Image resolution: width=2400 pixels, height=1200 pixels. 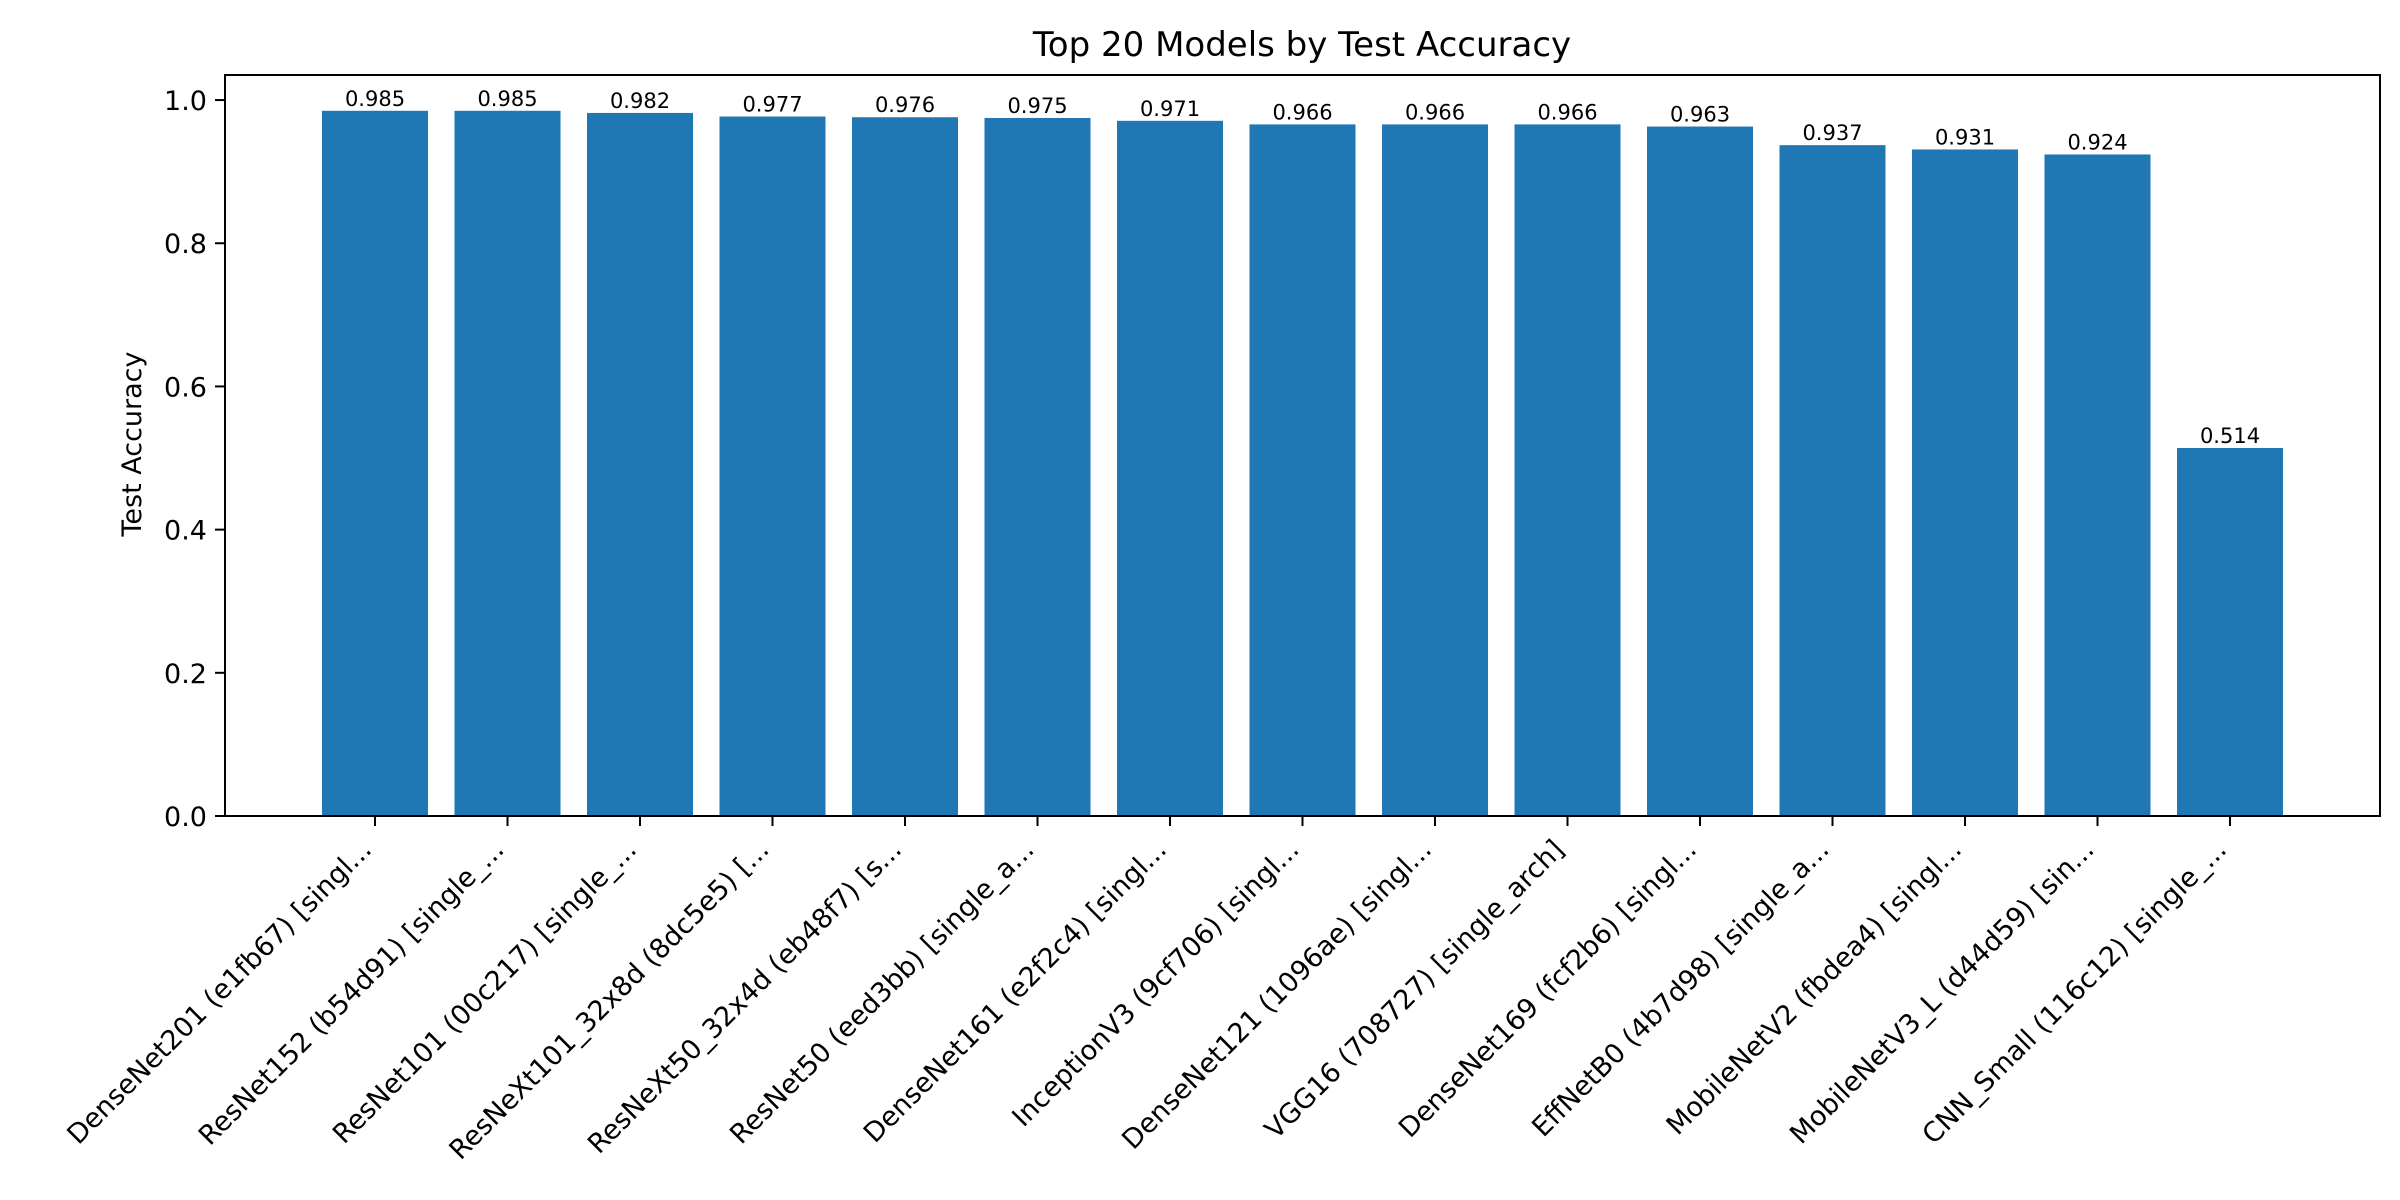 I want to click on bar-value-label: 0.924, so click(x=2097, y=142).